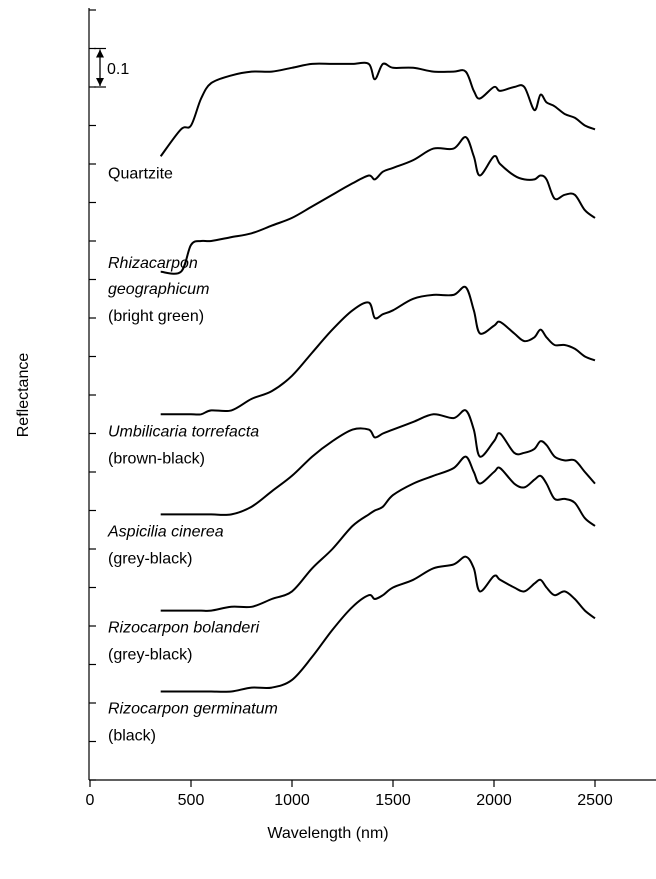  I want to click on scale-label: 0.1, so click(118, 69).